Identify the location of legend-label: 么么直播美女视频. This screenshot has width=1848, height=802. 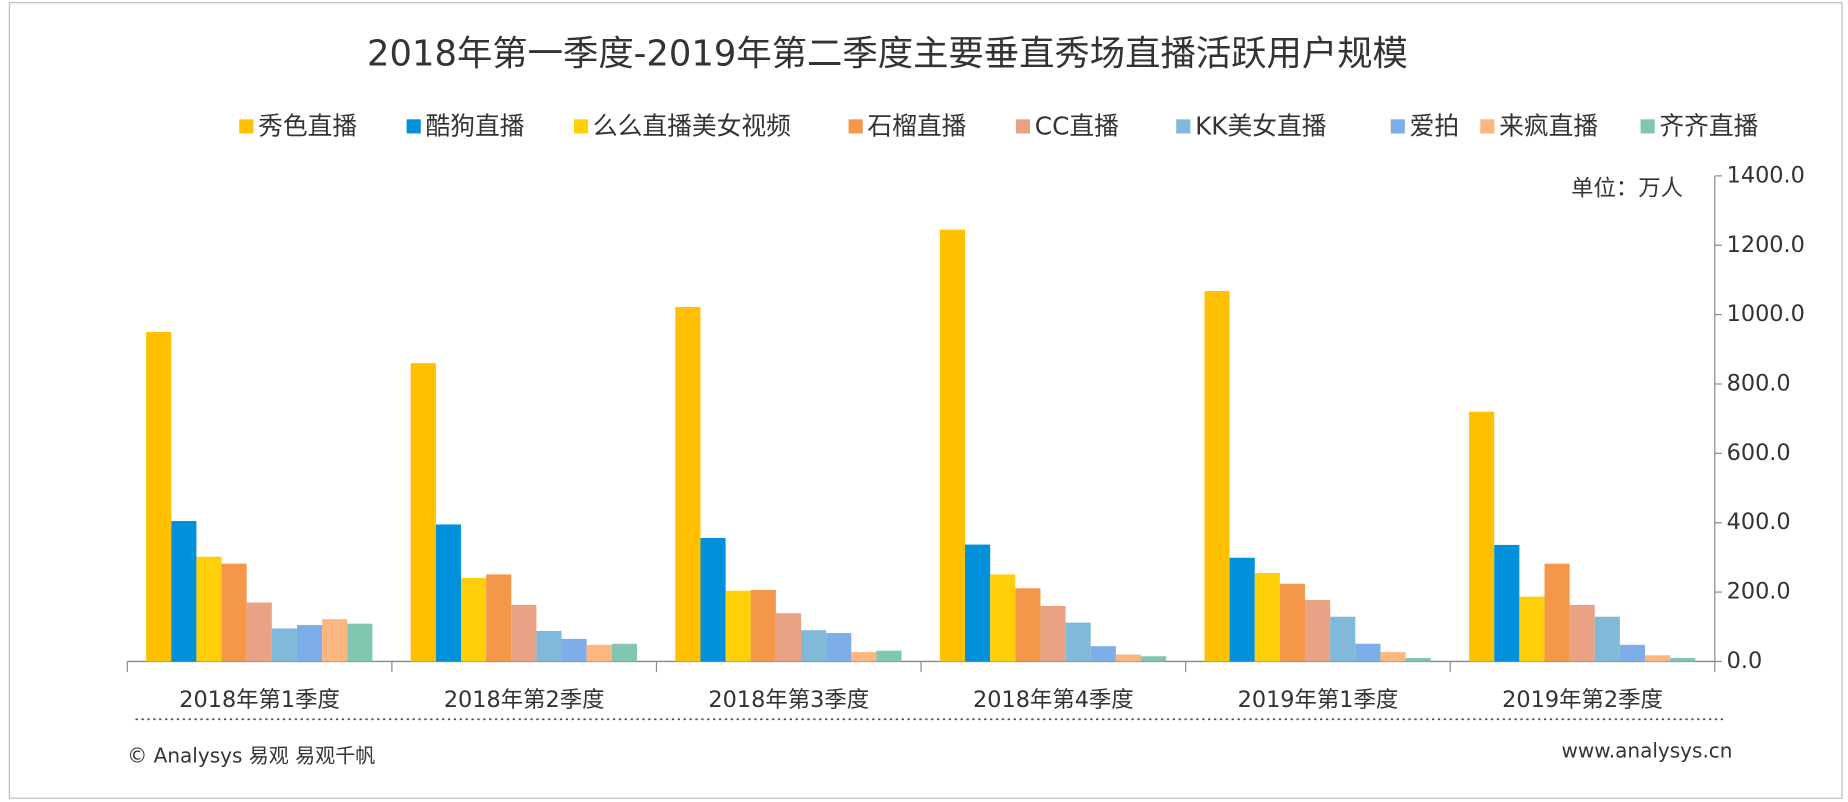
(692, 126).